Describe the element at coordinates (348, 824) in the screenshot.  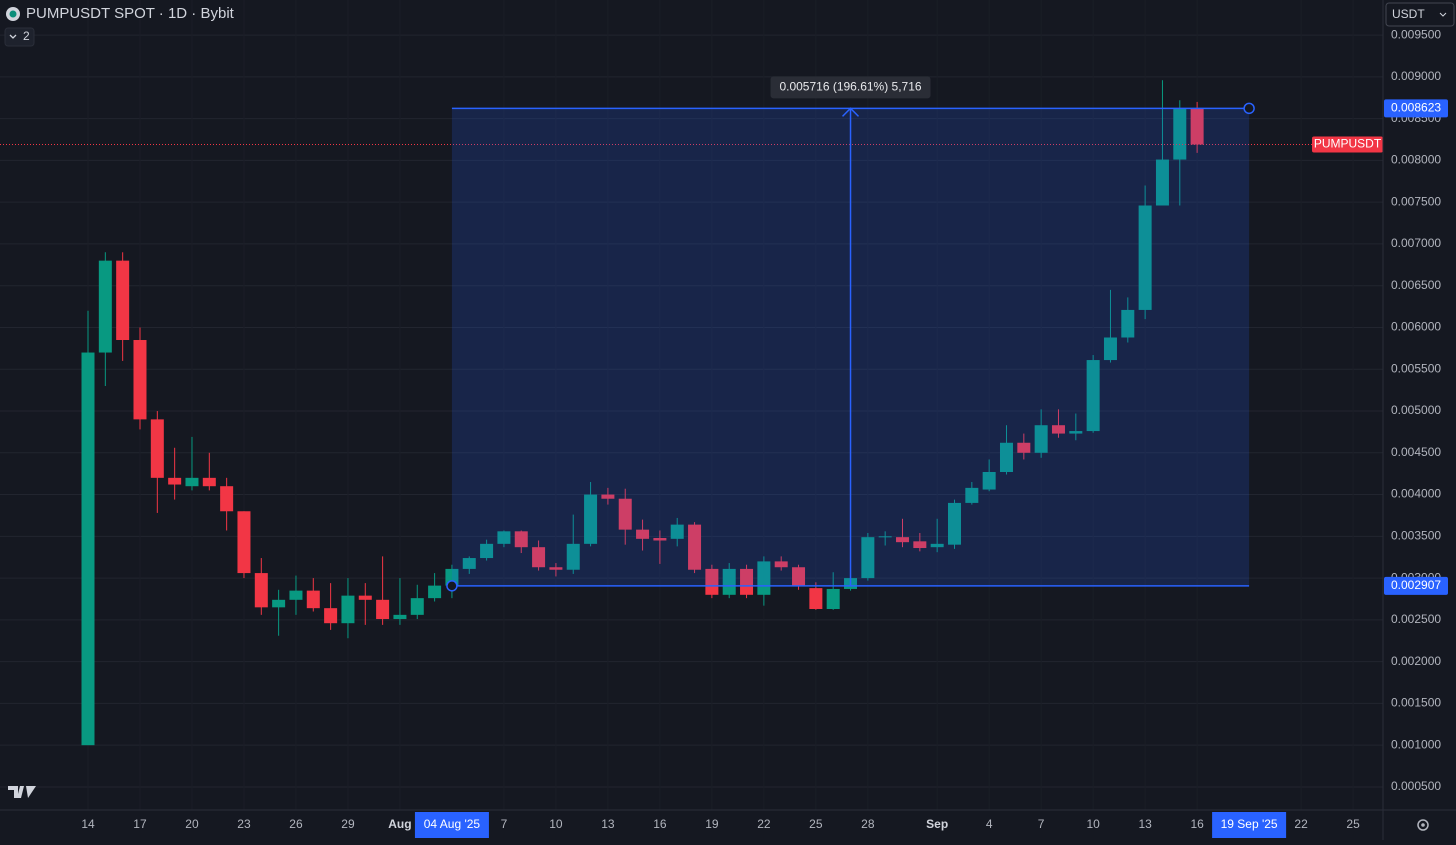
I see `x-tick-label: 29` at that location.